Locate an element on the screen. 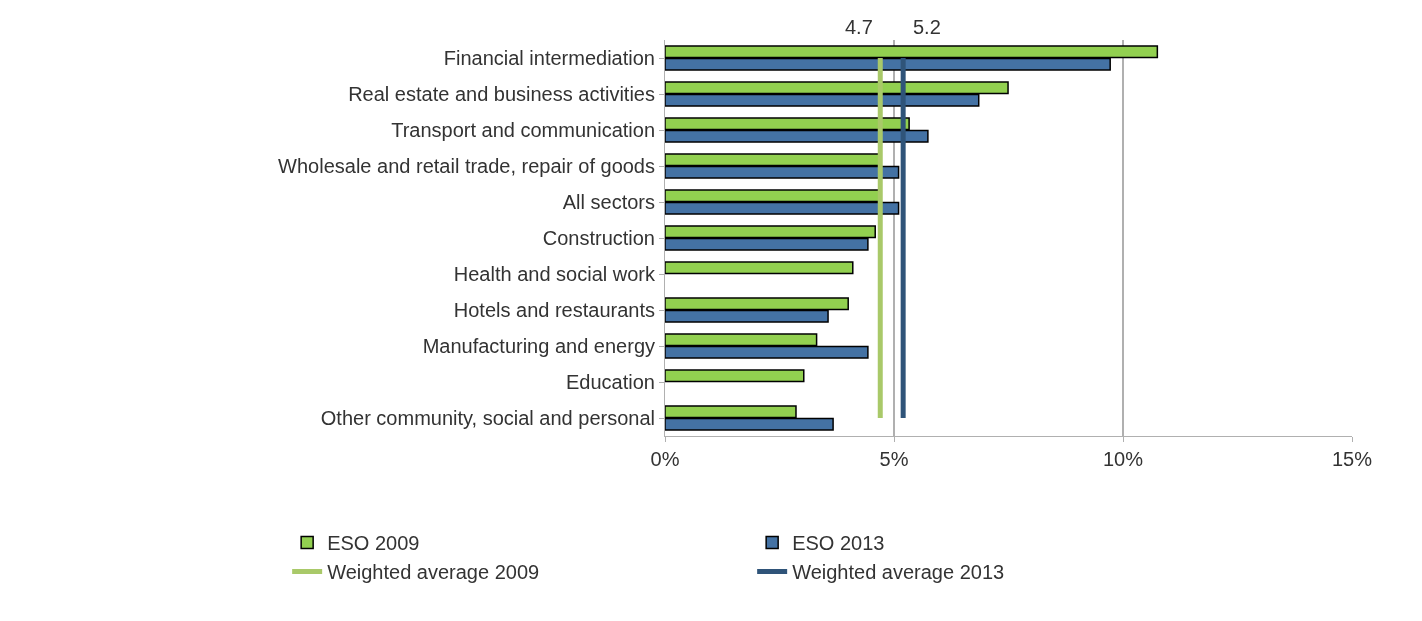  y-tick-label: Real estate and business activities is located at coordinates (501, 94).